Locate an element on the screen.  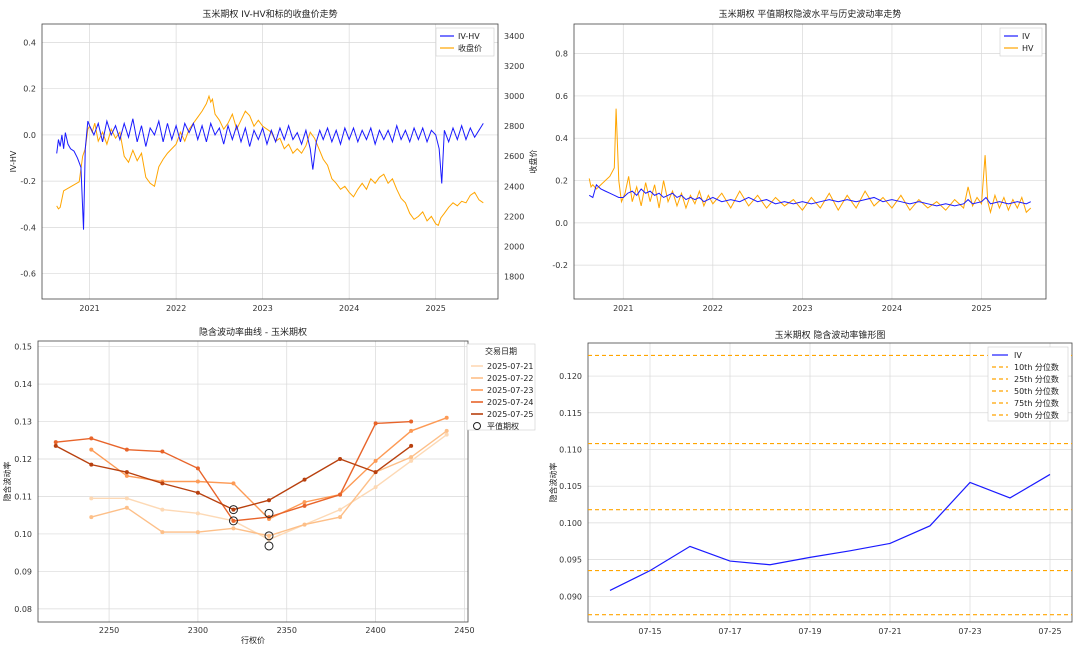
chart-title: 玉米期权 IV-HV和标的收盘价走势 is located at coordinates (269, 14).